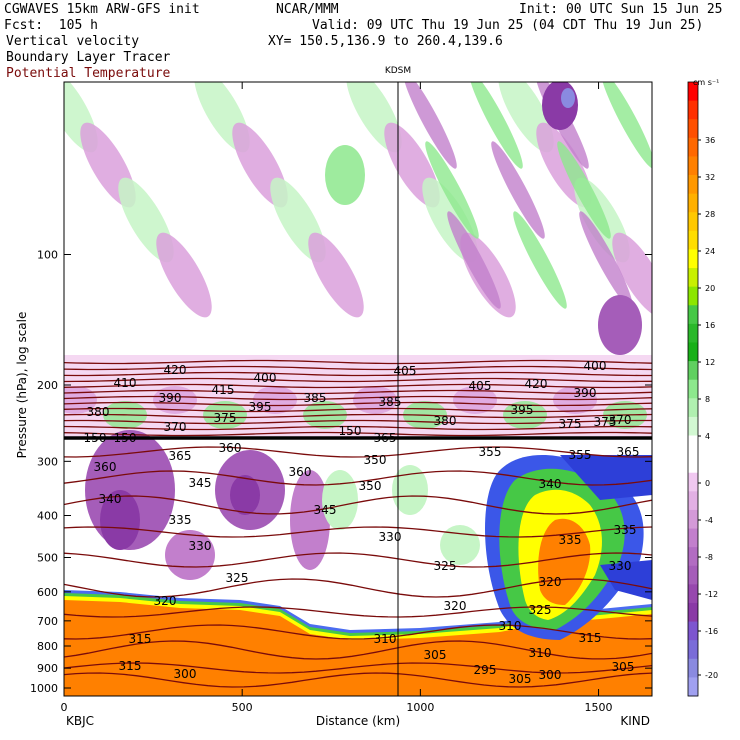  I want to click on contour-label: 340, so click(110, 499).